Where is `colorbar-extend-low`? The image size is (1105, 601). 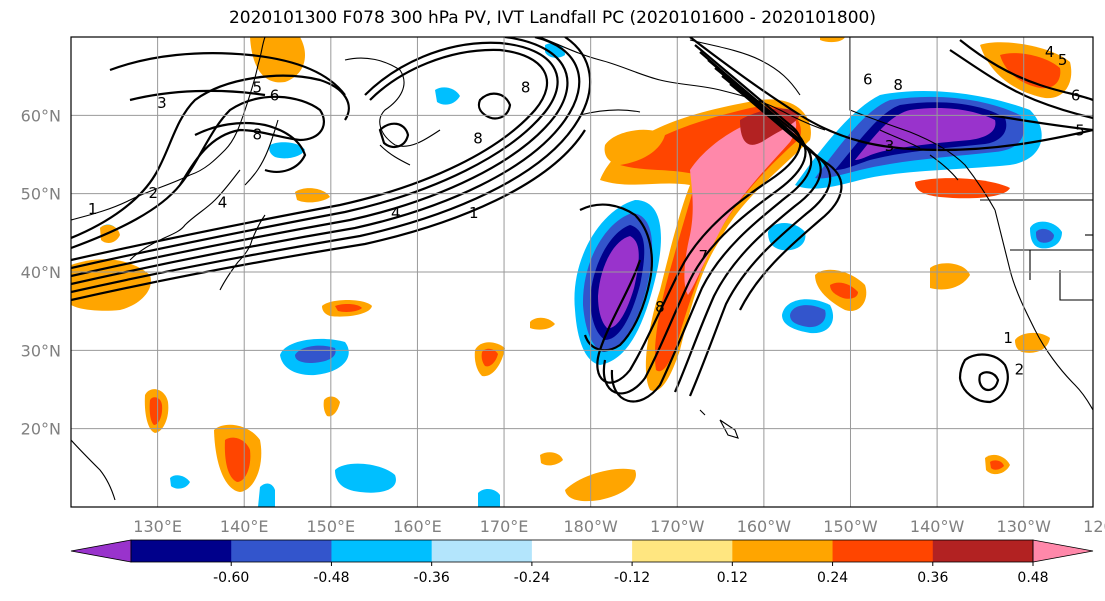
colorbar-extend-low is located at coordinates (101, 551).